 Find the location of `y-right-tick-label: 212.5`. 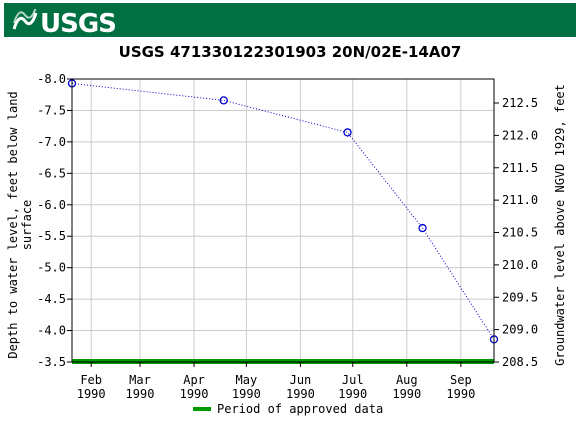

y-right-tick-label: 212.5 is located at coordinates (520, 103).